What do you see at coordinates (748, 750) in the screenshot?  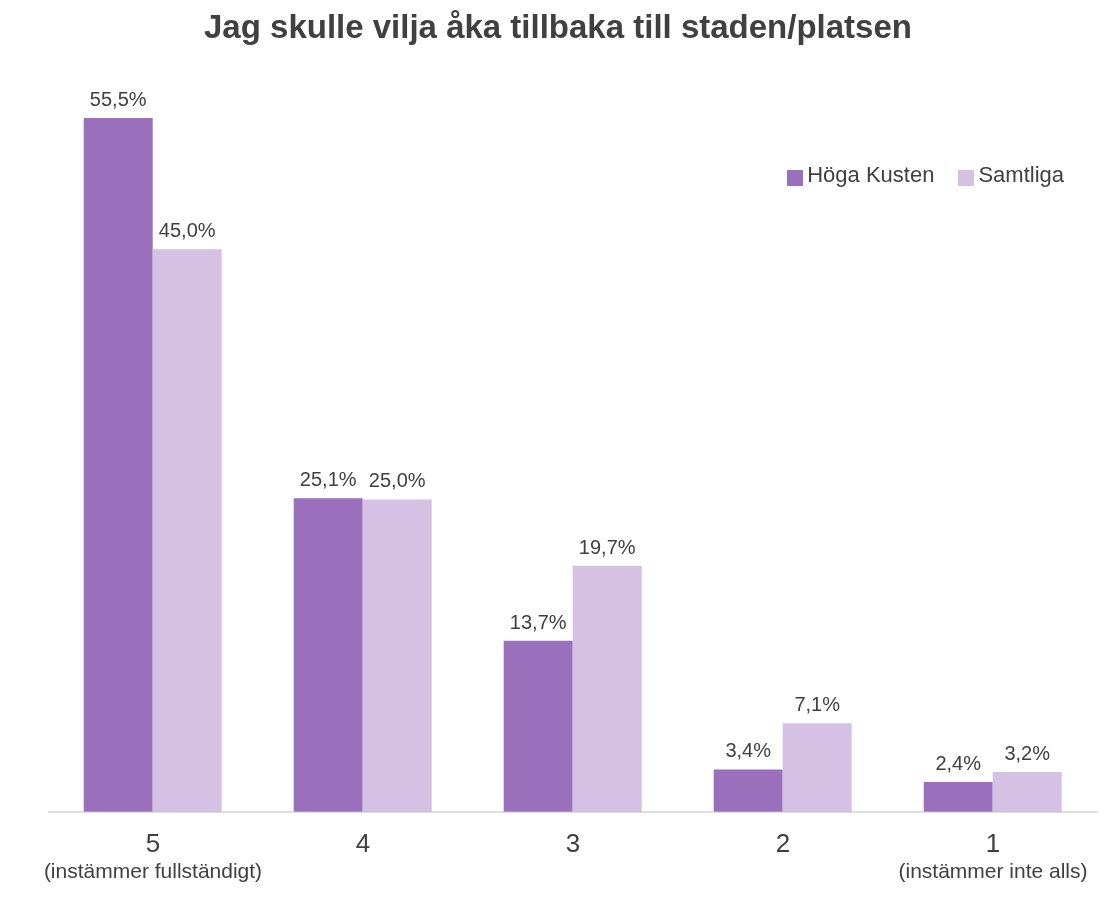 I see `data-label: 3,4%` at bounding box center [748, 750].